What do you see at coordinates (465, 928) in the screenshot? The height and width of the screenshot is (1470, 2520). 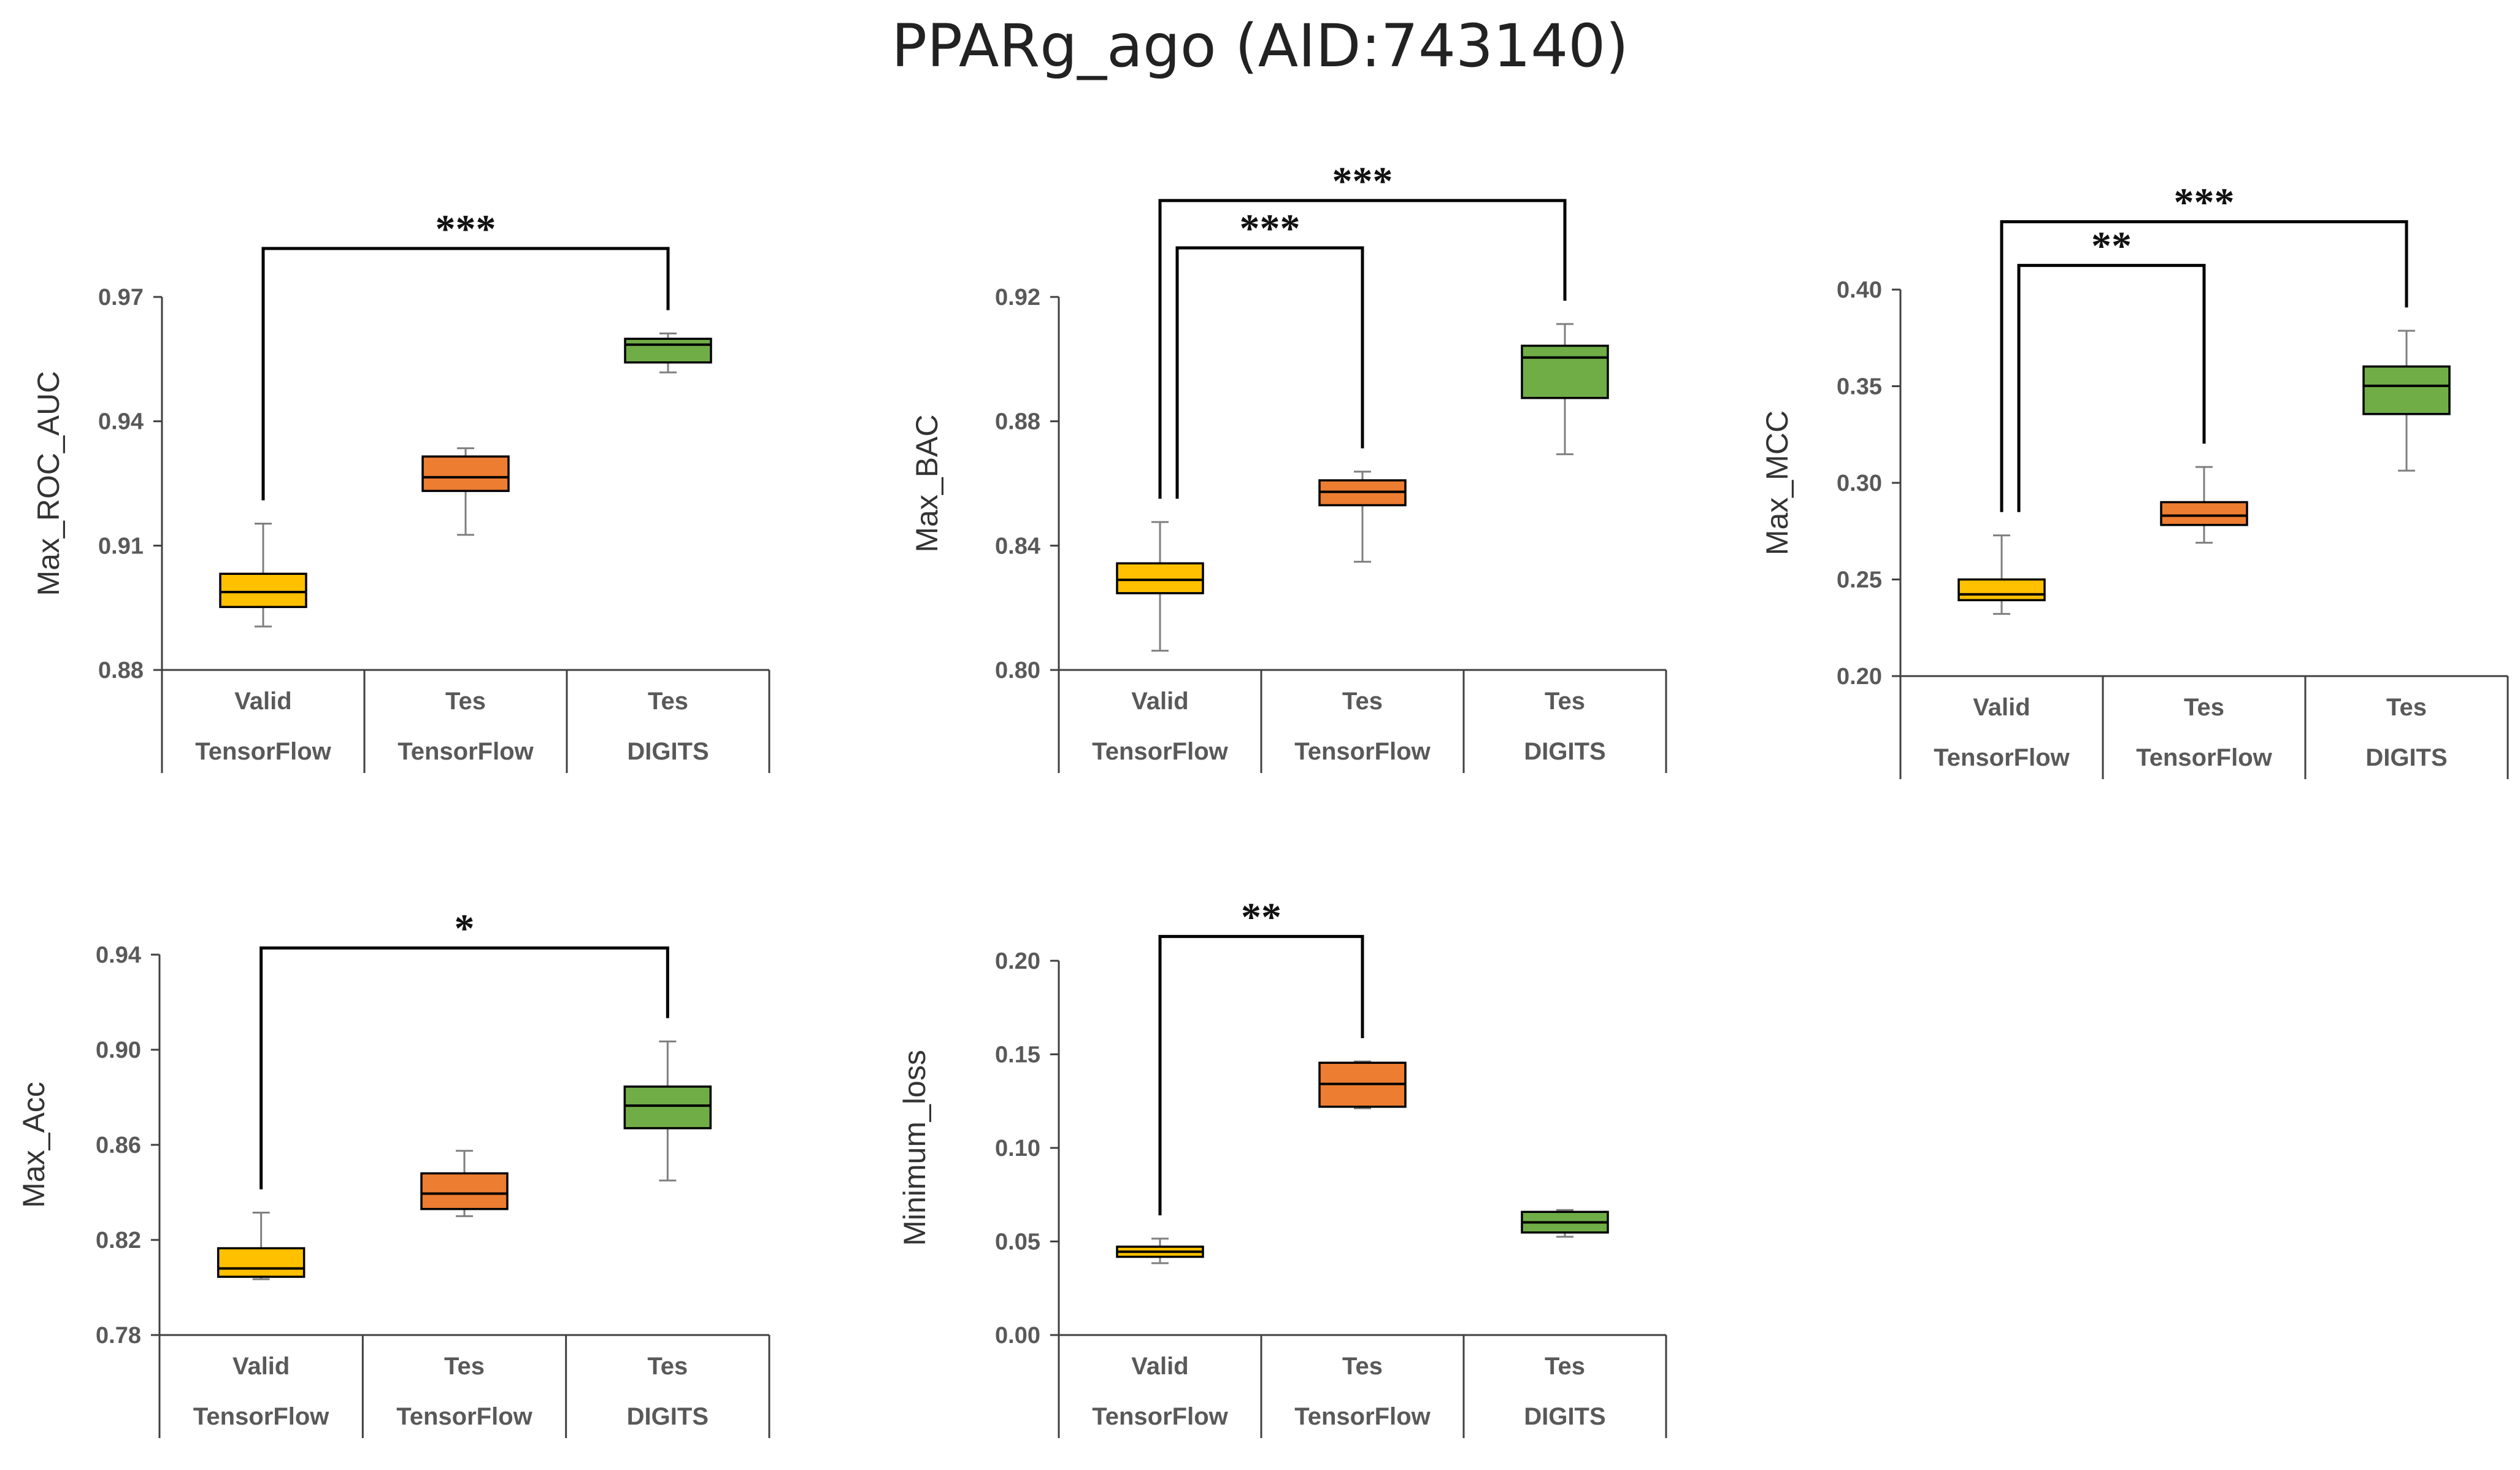 I see `significance-label: *` at bounding box center [465, 928].